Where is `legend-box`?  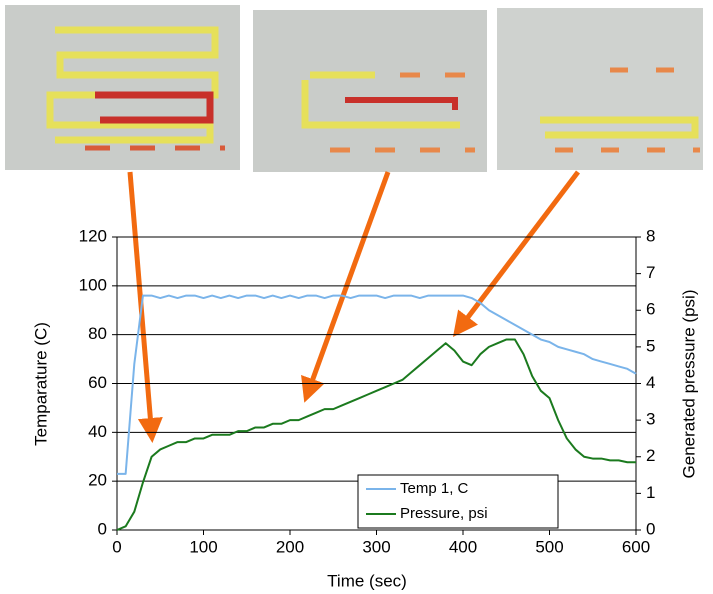
legend-box is located at coordinates (458, 501).